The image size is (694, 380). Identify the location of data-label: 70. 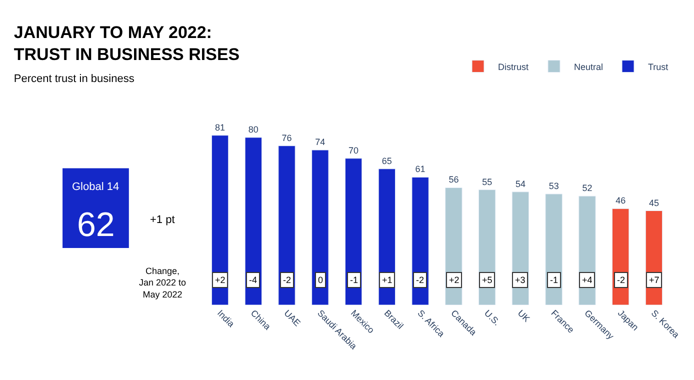
(353, 150).